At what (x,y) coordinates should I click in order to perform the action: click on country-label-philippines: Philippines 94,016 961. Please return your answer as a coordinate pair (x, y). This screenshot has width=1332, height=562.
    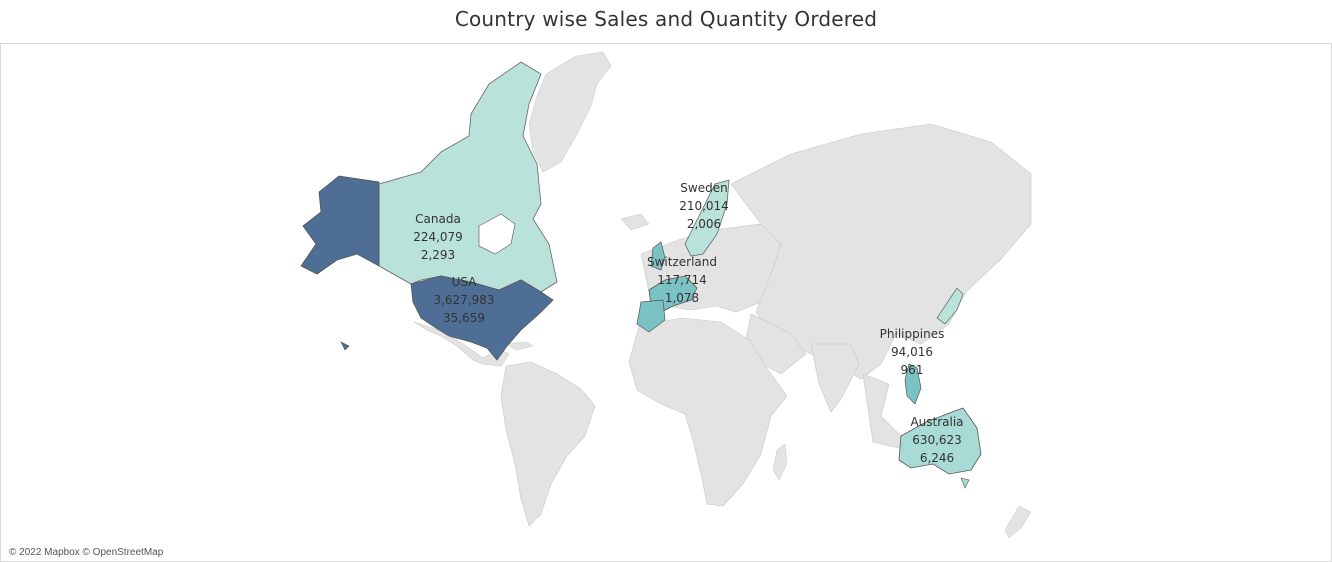
    Looking at the image, I should click on (912, 352).